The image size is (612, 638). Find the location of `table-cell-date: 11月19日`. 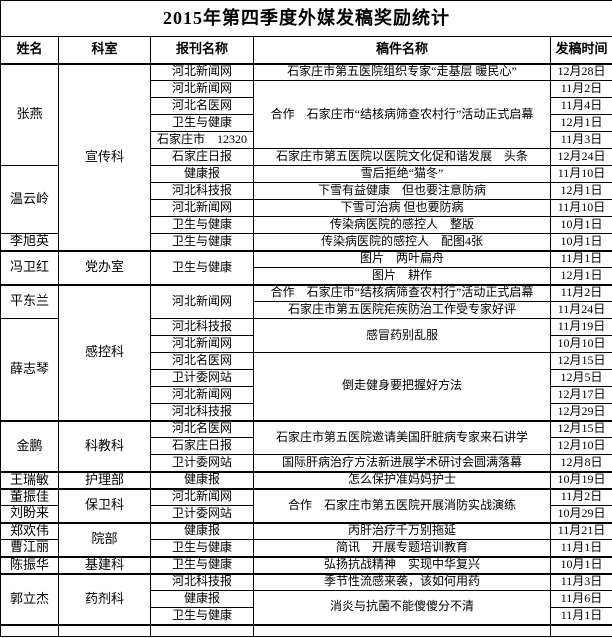

table-cell-date: 11月19日 is located at coordinates (580, 327).